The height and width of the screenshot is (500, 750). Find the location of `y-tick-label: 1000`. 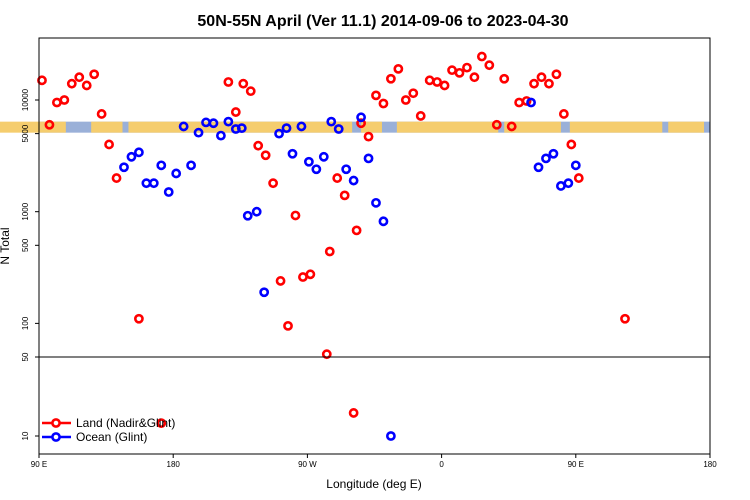

y-tick-label: 1000 is located at coordinates (25, 211).